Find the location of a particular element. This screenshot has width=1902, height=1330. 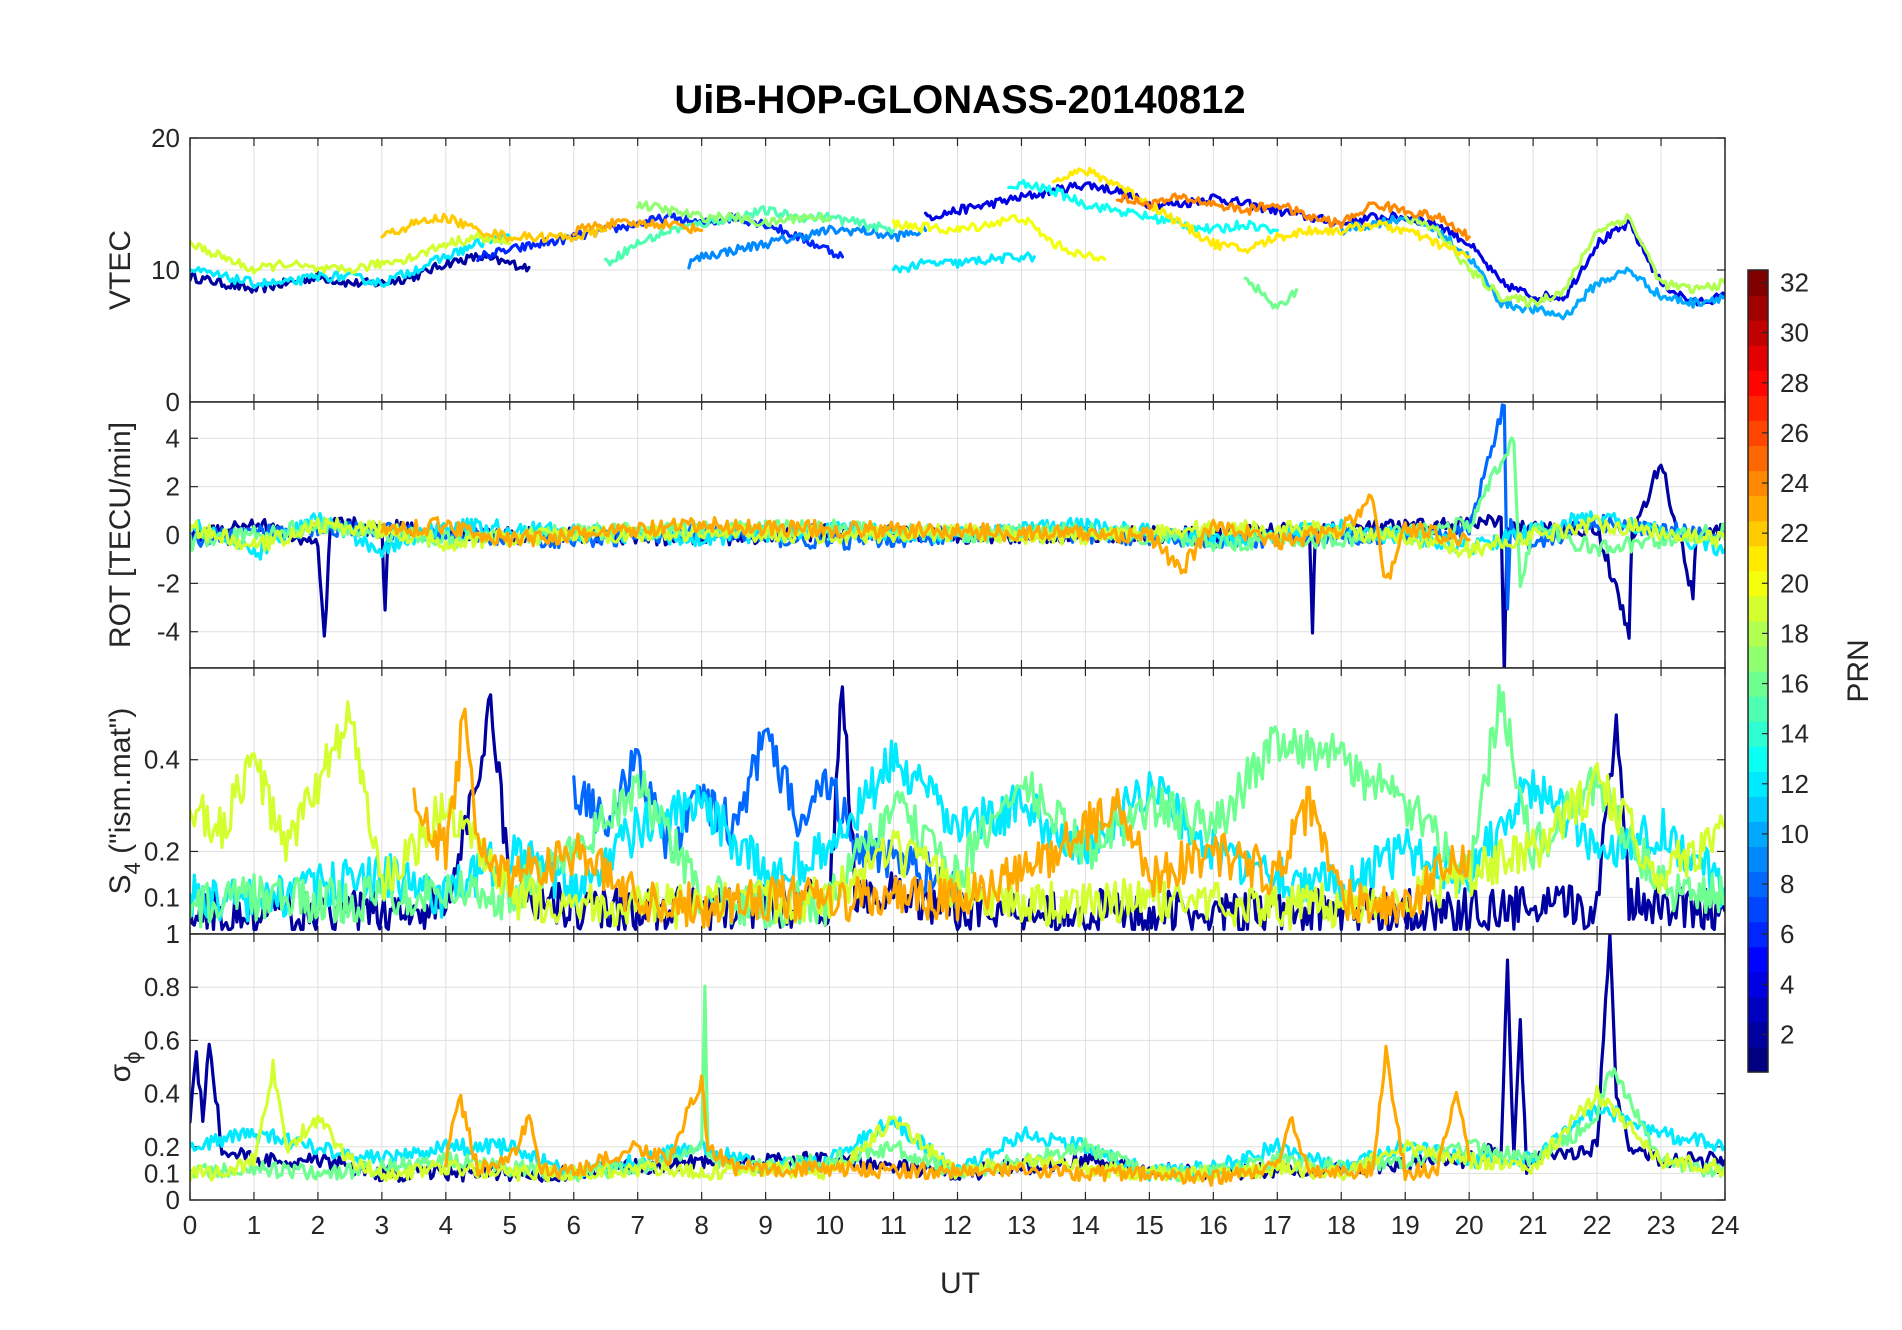

colorbar-tick-label: 24 is located at coordinates (1794, 483).